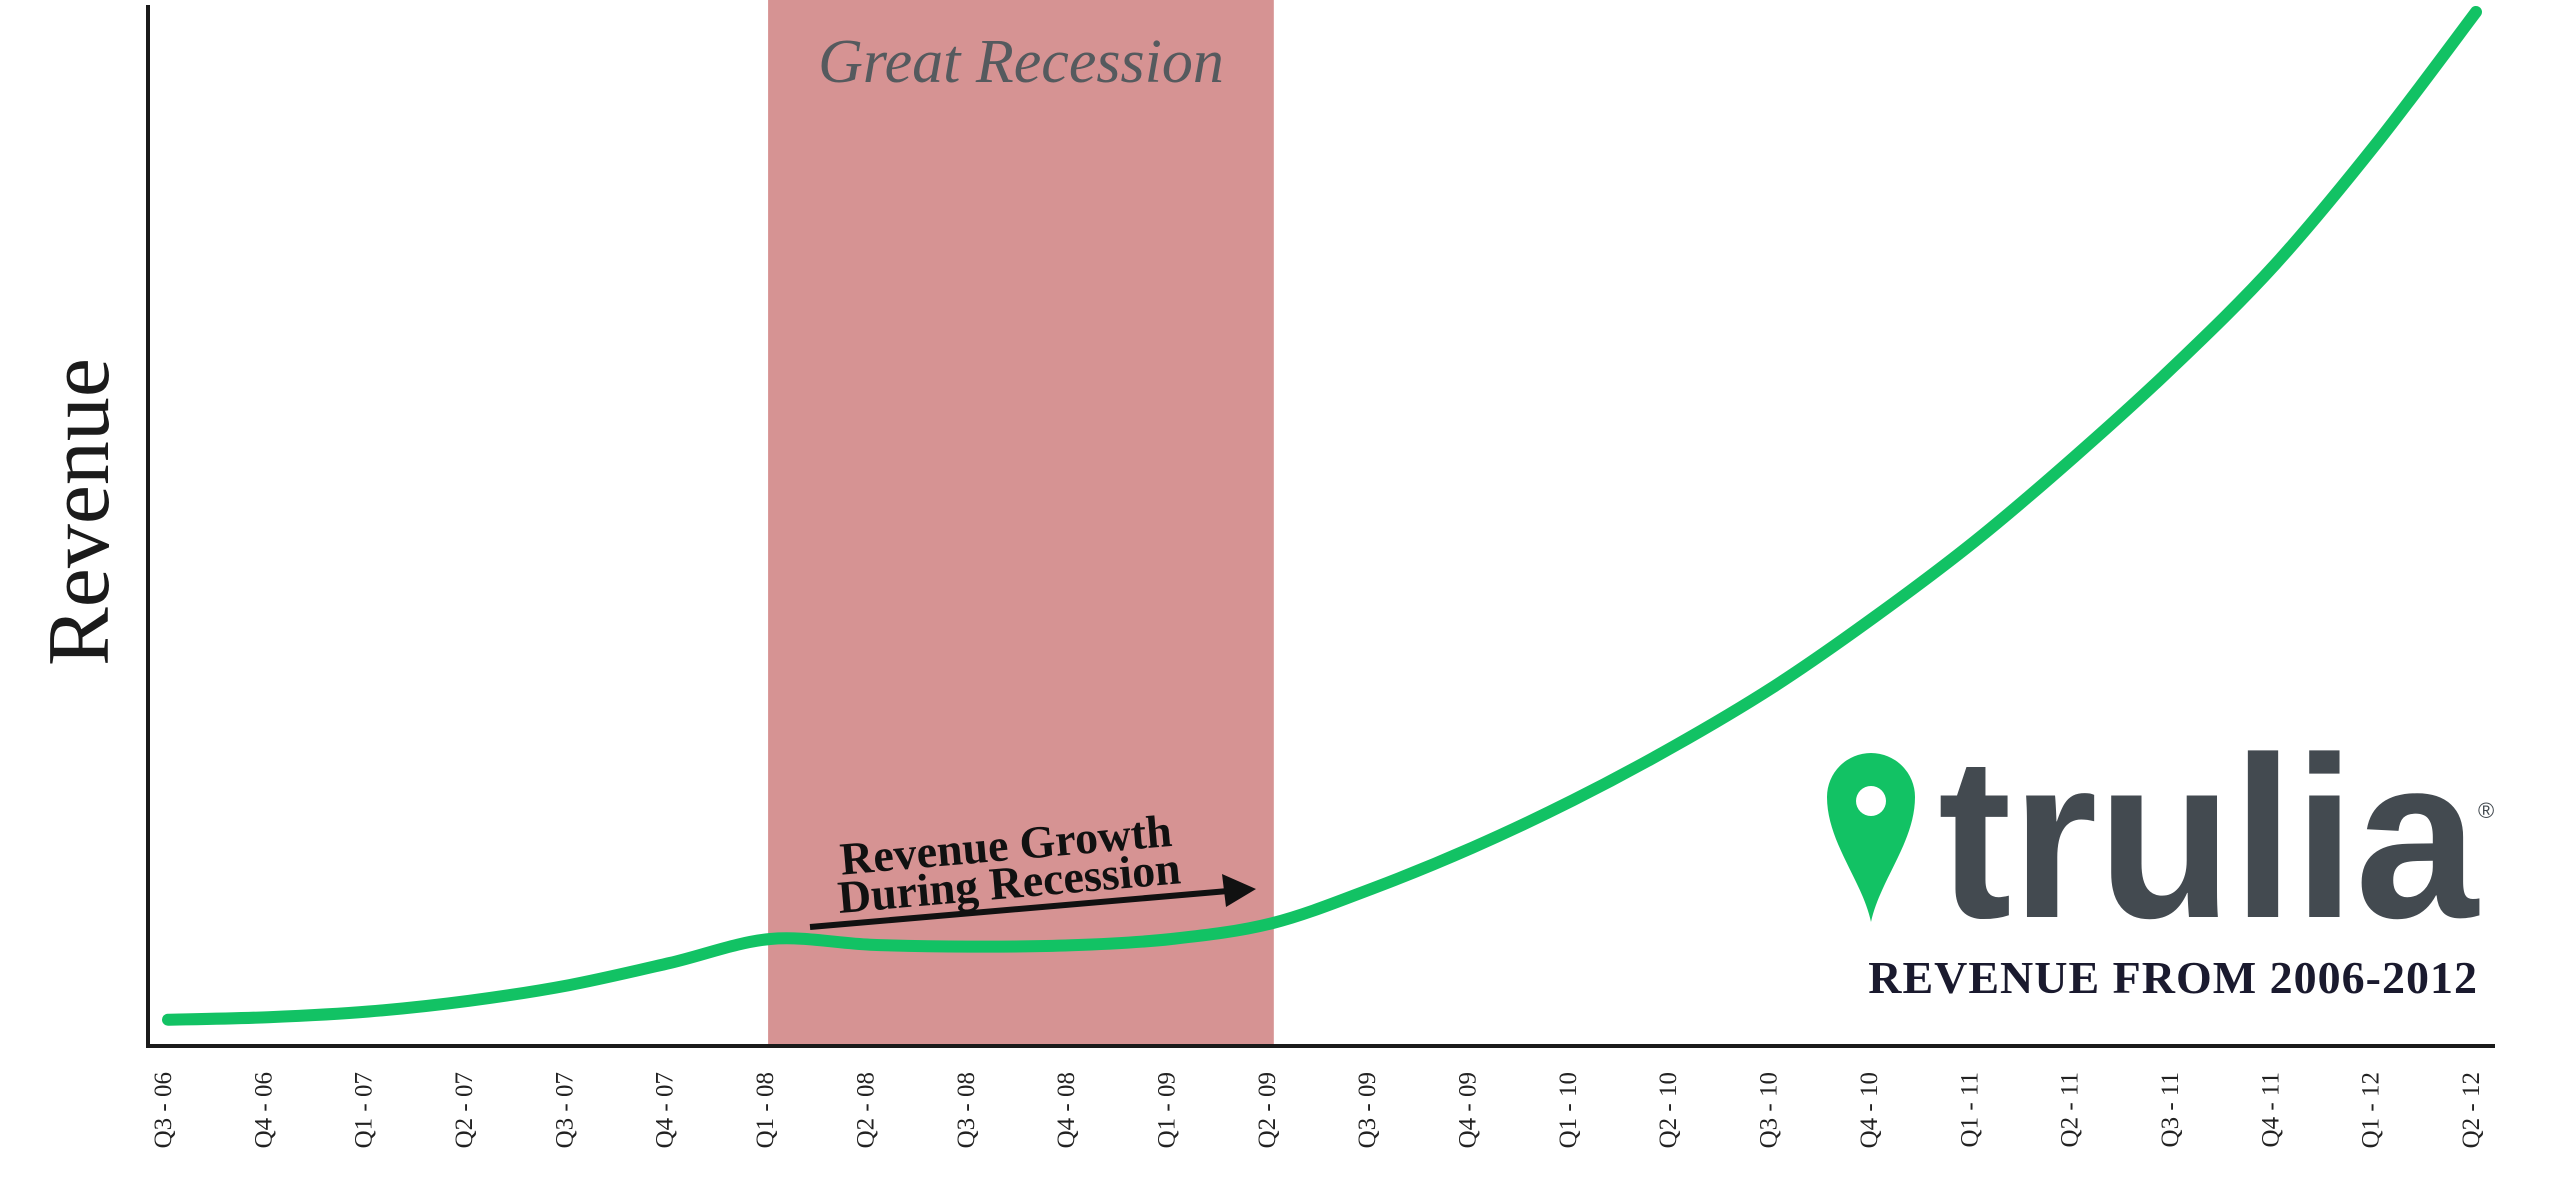 Image resolution: width=2560 pixels, height=1192 pixels. Describe the element at coordinates (163, 1110) in the screenshot. I see `x-tick-label: Q3 - 06` at that location.